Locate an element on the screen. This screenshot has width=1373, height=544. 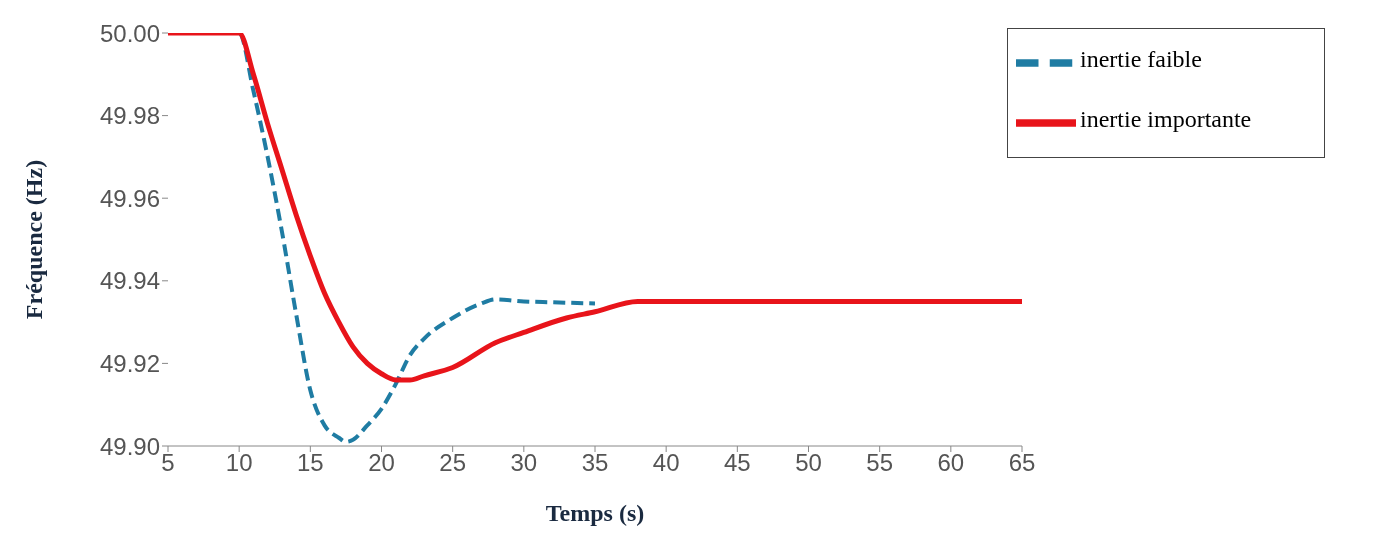
x-tick-label: 45 is located at coordinates (737, 463).